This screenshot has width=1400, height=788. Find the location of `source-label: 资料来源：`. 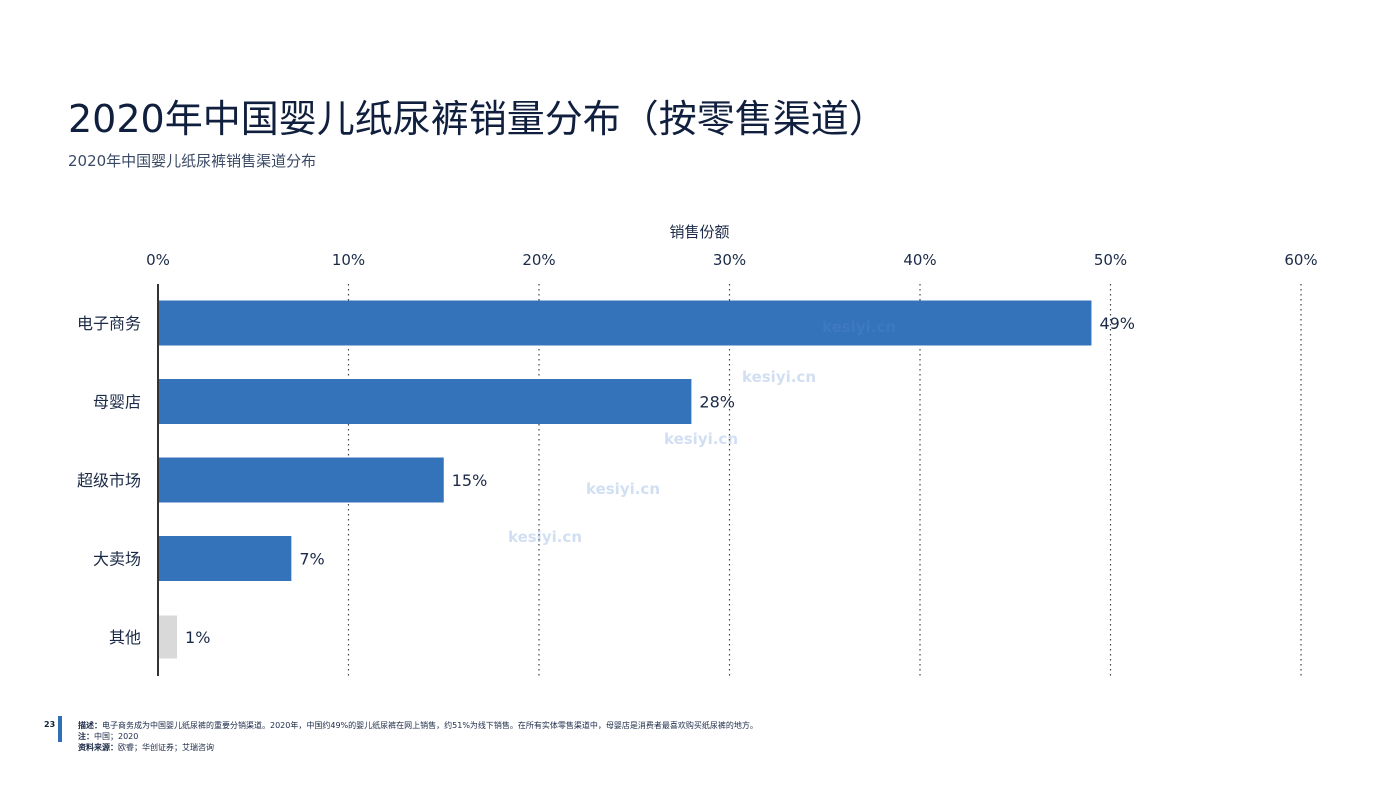

source-label: 资料来源： is located at coordinates (98, 747).